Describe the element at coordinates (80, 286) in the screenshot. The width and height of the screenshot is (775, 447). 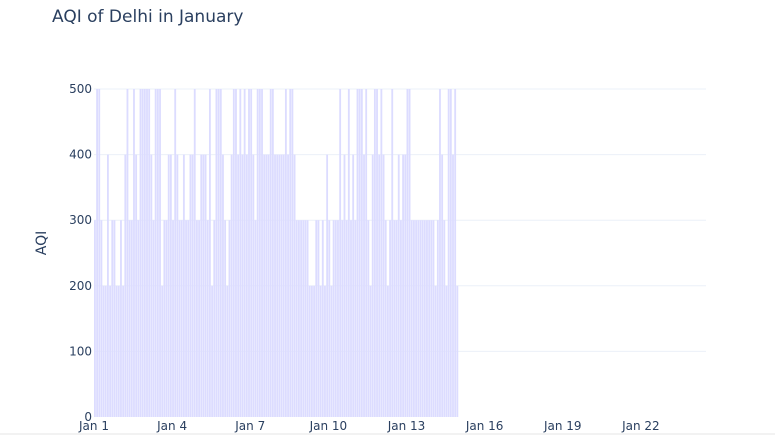
I see `y-tick-label: 200` at that location.